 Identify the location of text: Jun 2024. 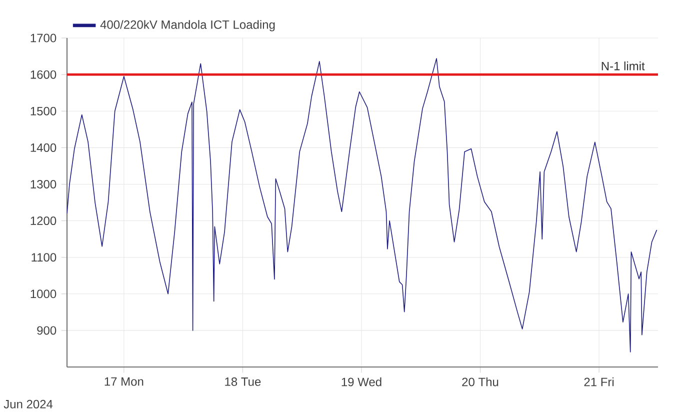
(28, 404).